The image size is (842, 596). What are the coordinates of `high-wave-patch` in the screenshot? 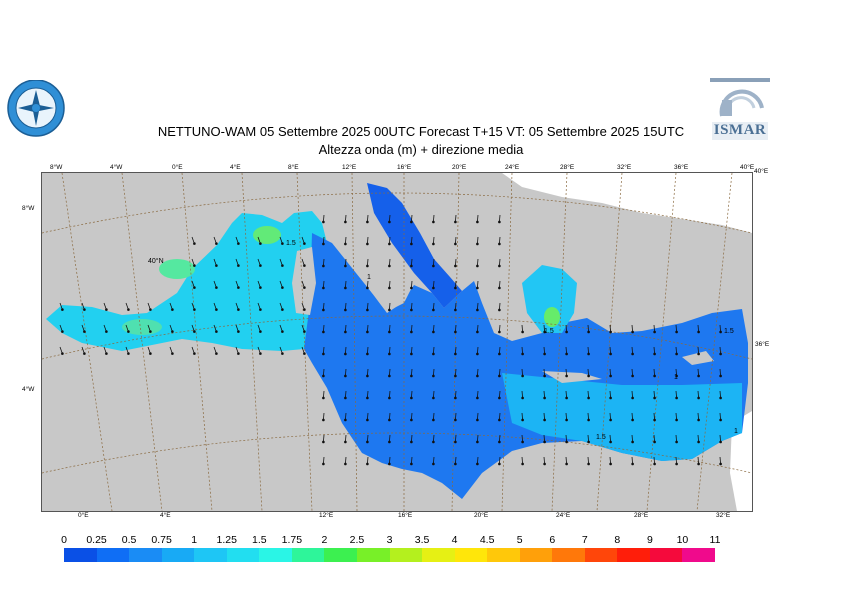 It's located at (177, 269).